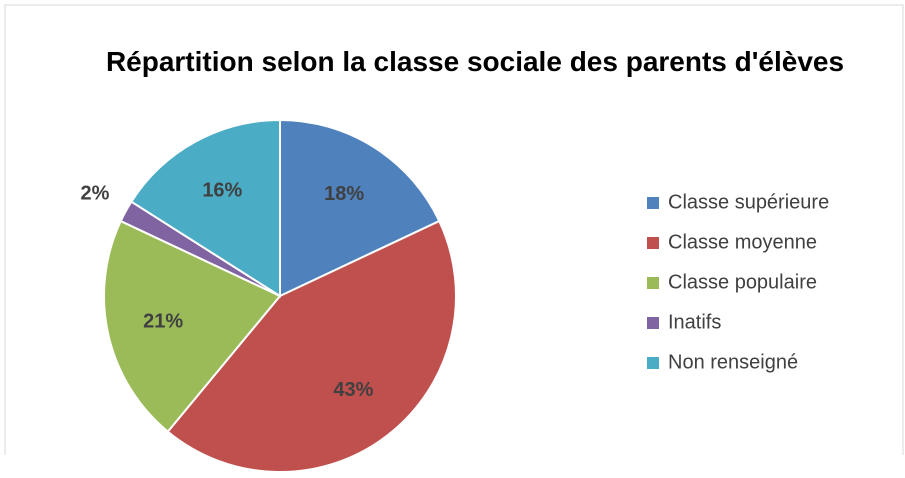  Describe the element at coordinates (742, 282) in the screenshot. I see `legend-label: Classe populaire` at that location.